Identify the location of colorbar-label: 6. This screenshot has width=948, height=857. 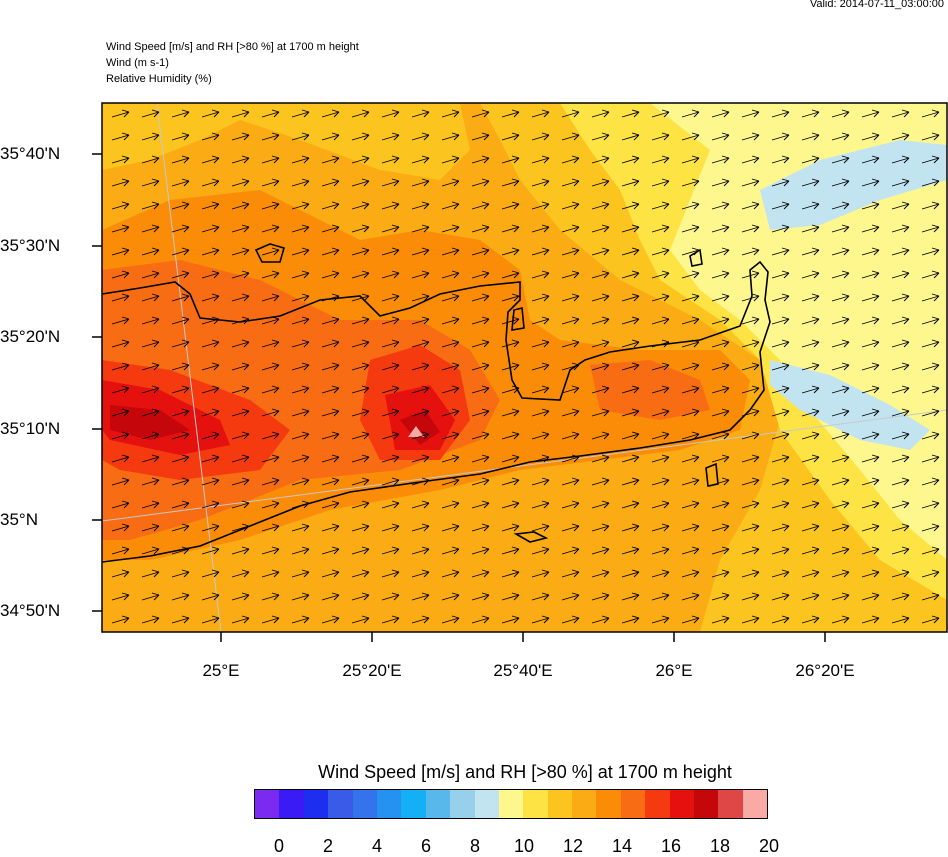
(425, 846).